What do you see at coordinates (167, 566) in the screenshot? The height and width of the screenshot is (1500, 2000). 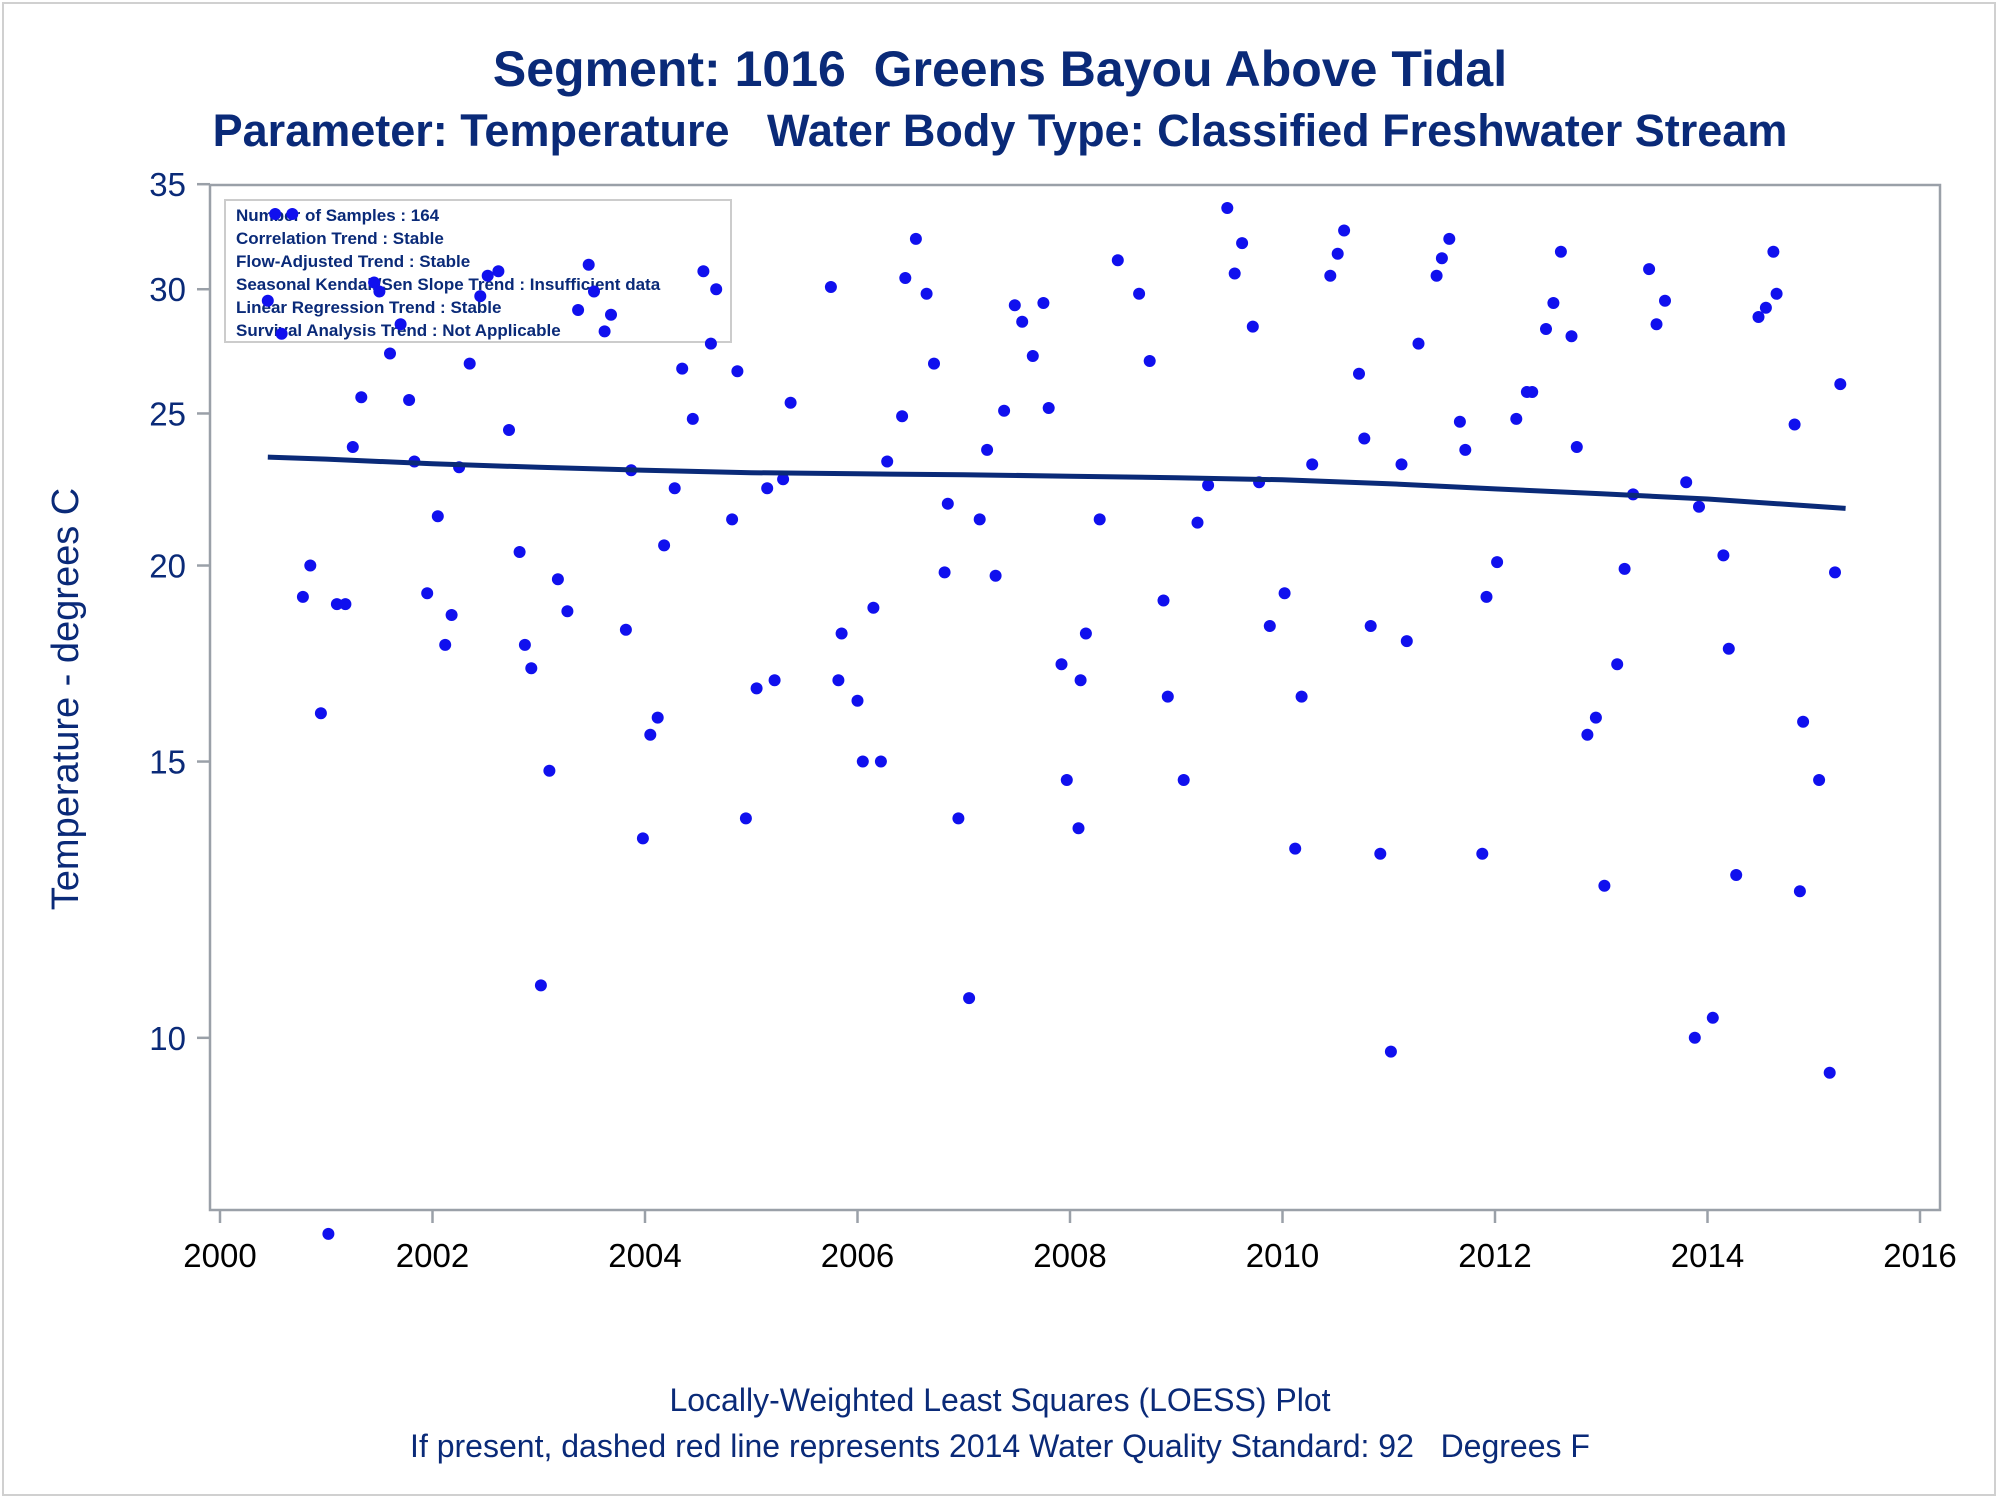 I see `y-tick-label: 20` at bounding box center [167, 566].